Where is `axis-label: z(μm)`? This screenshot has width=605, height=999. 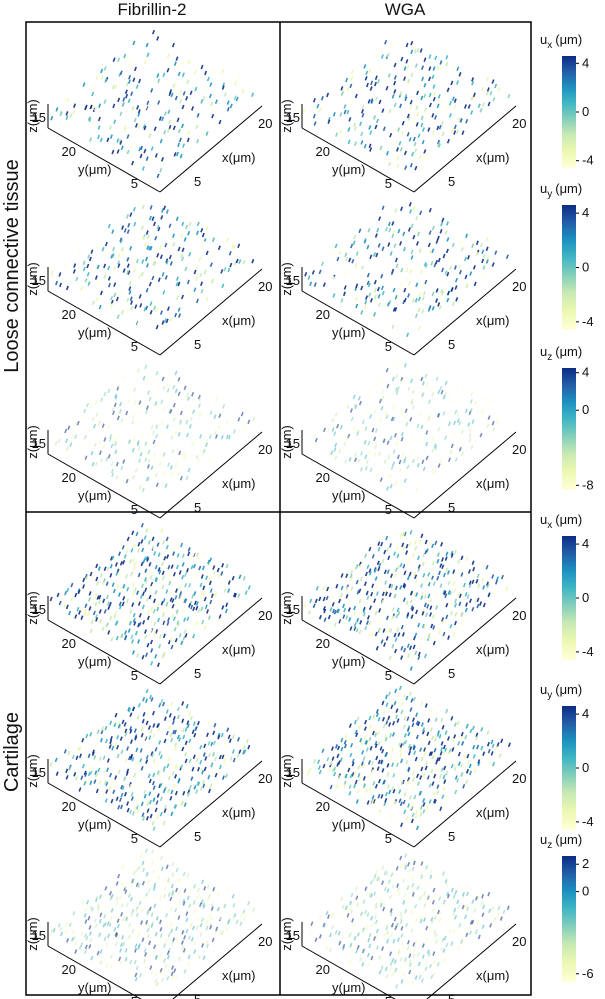 axis-label: z(μm) is located at coordinates (286, 278).